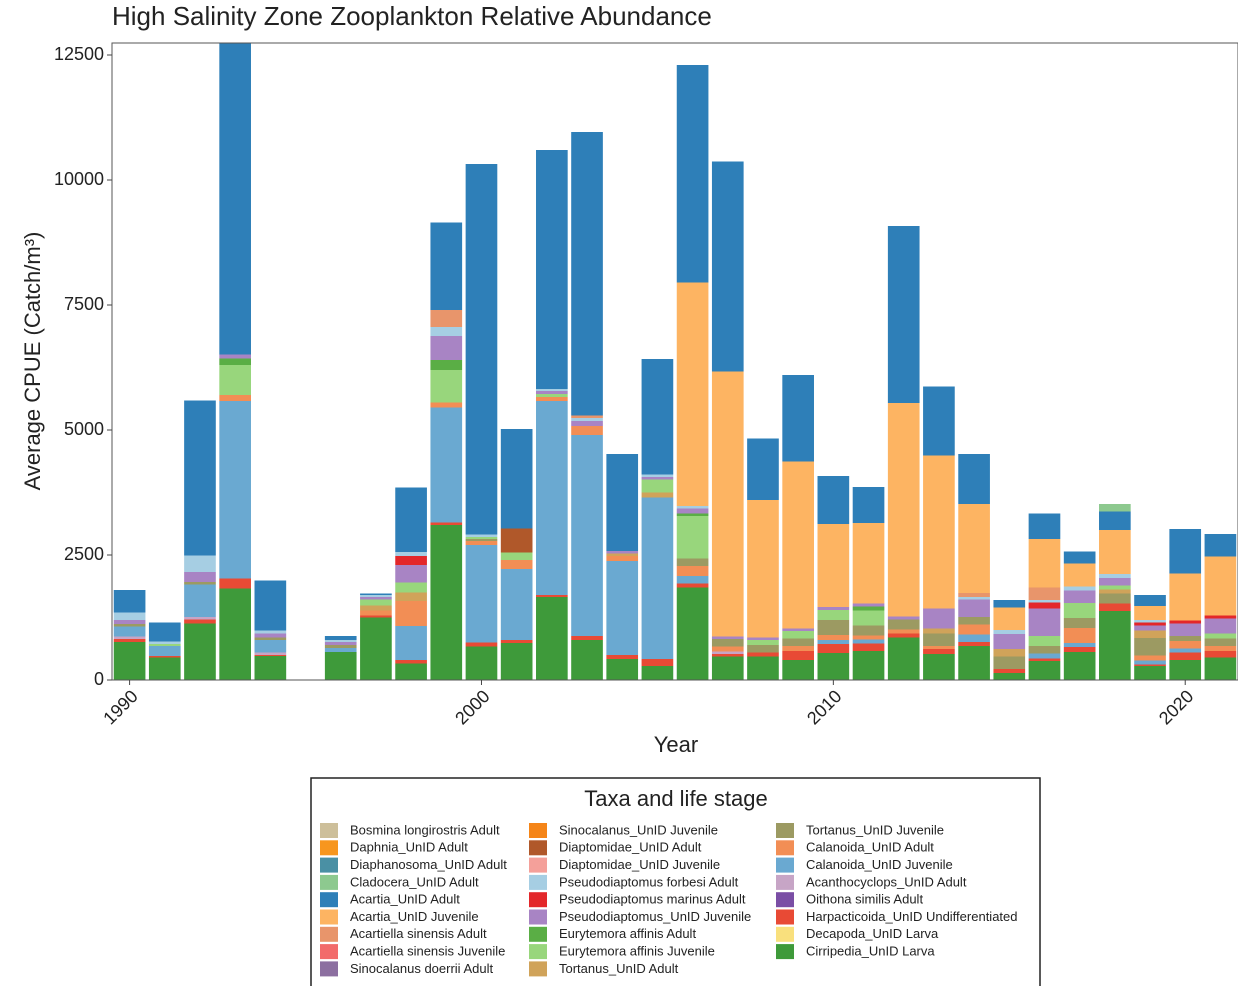 Image resolution: width=1238 pixels, height=991 pixels. I want to click on legend-label: Acanthocyclops_UnID Adult, so click(886, 881).